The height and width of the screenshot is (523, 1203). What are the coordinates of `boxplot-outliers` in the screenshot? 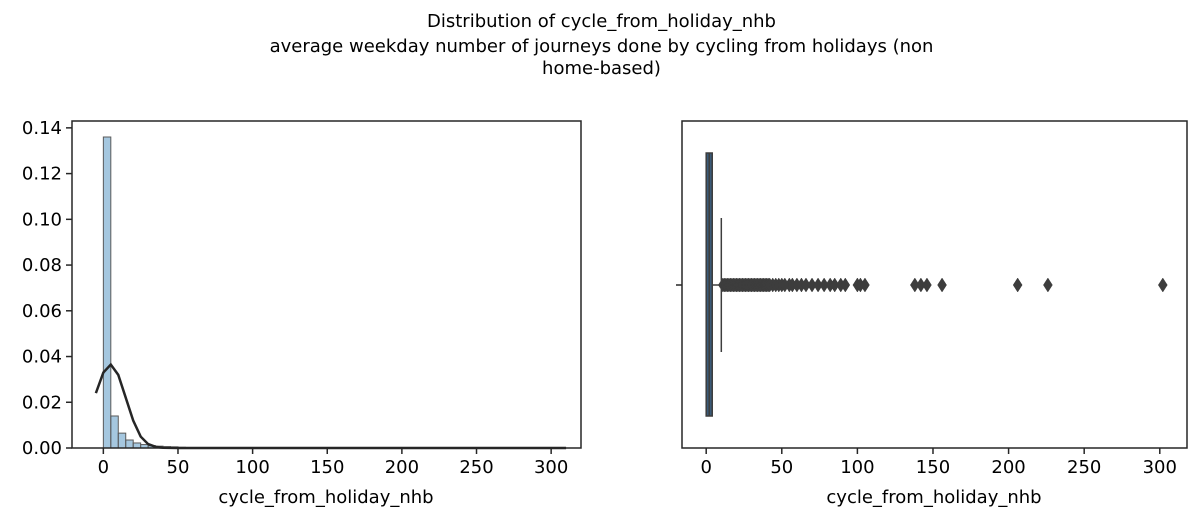 It's located at (943, 285).